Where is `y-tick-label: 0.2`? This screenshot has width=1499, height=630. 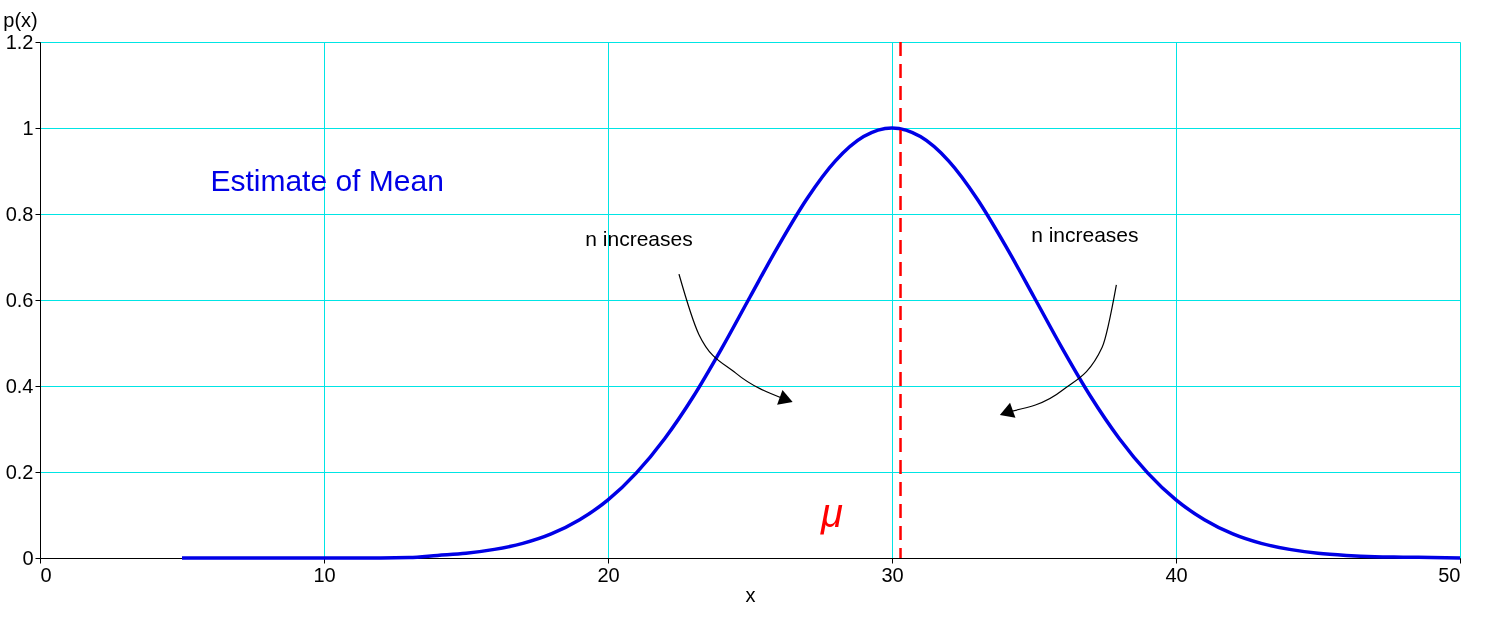 y-tick-label: 0.2 is located at coordinates (19, 471).